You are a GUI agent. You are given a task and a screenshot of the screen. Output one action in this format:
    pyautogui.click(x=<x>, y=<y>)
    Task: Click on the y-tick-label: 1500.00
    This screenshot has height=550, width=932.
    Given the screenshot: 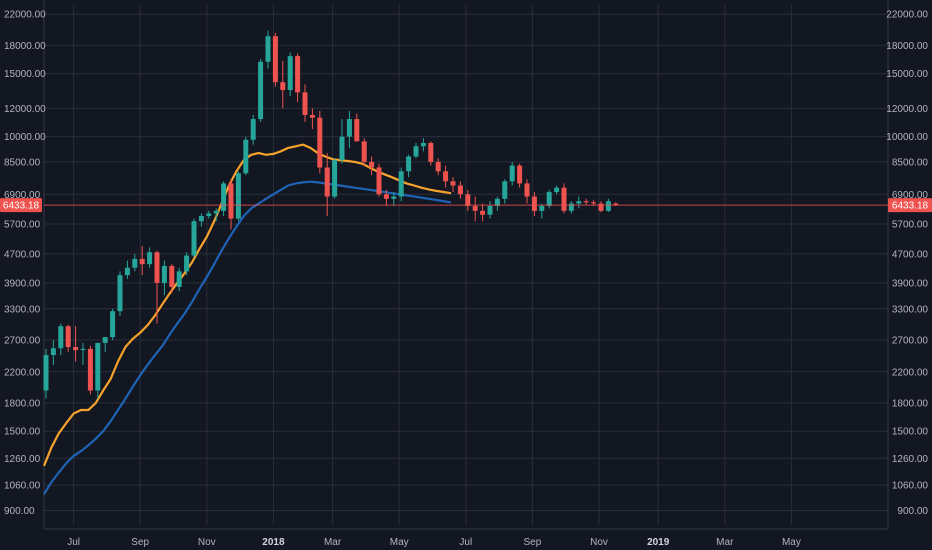 What is the action you would take?
    pyautogui.click(x=22, y=432)
    